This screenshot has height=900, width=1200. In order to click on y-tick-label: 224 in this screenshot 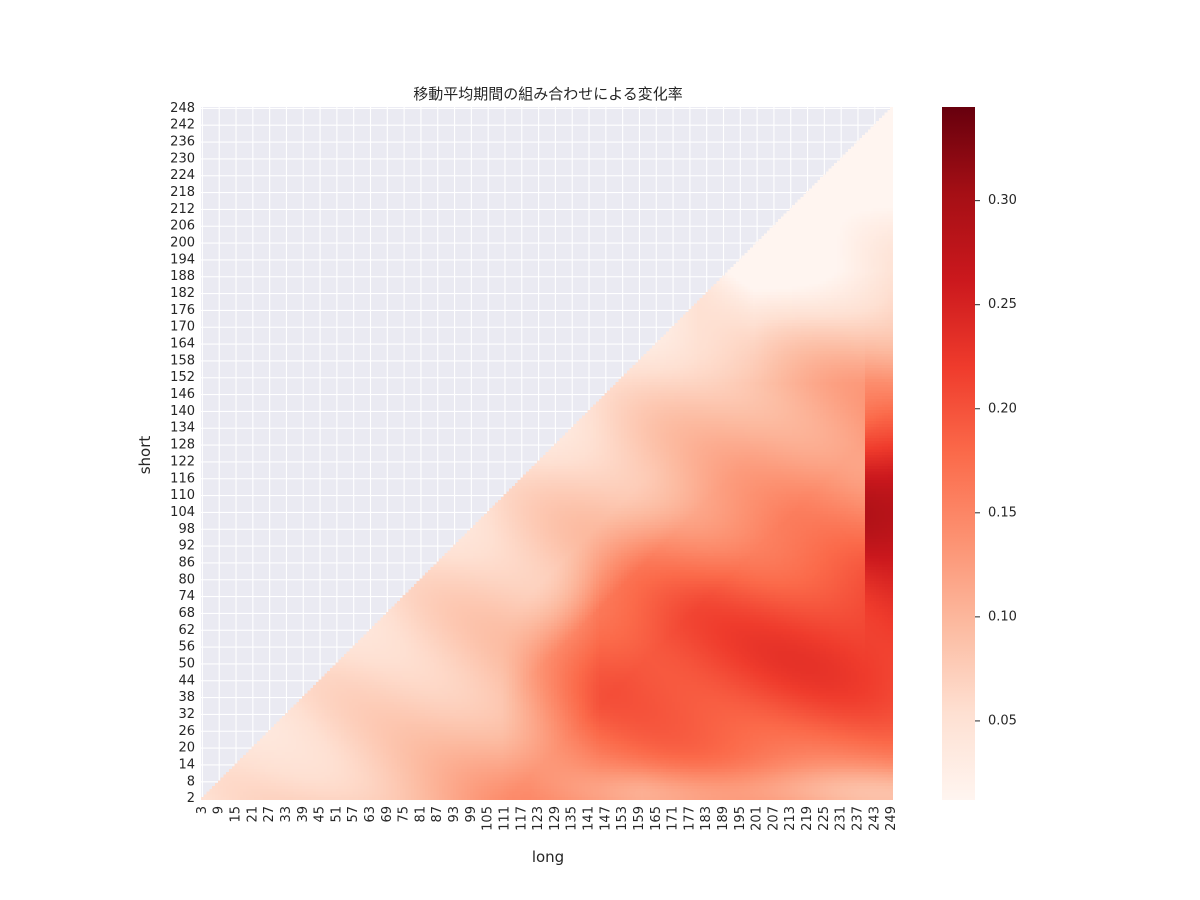, I will do `click(182, 175)`.